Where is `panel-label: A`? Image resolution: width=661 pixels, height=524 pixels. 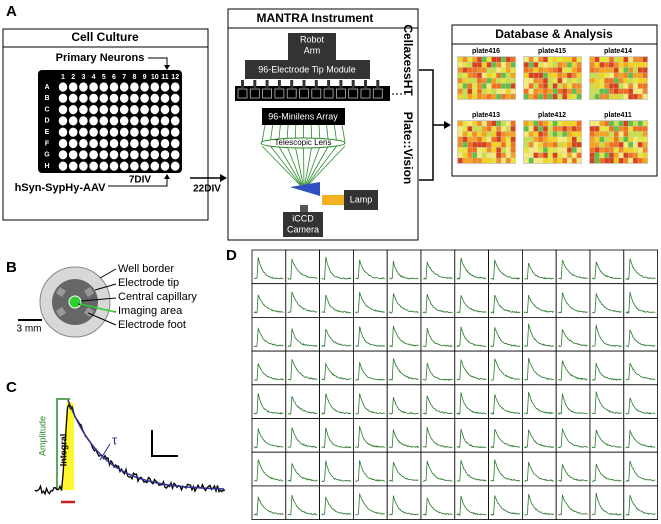
panel-label: A is located at coordinates (11, 11).